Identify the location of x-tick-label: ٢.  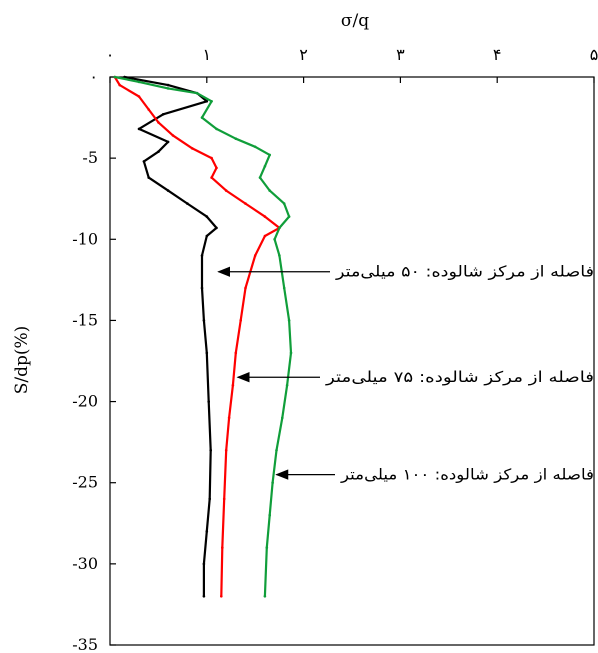
(303, 54).